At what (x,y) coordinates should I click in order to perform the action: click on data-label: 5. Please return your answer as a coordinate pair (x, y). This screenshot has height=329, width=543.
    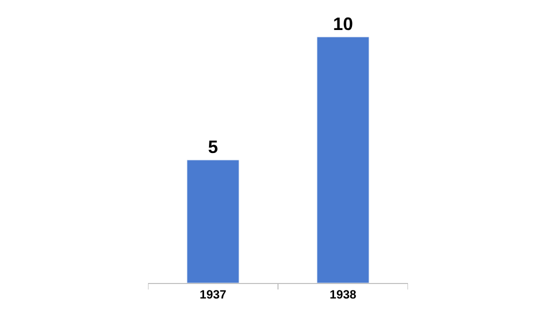
    Looking at the image, I should click on (213, 146).